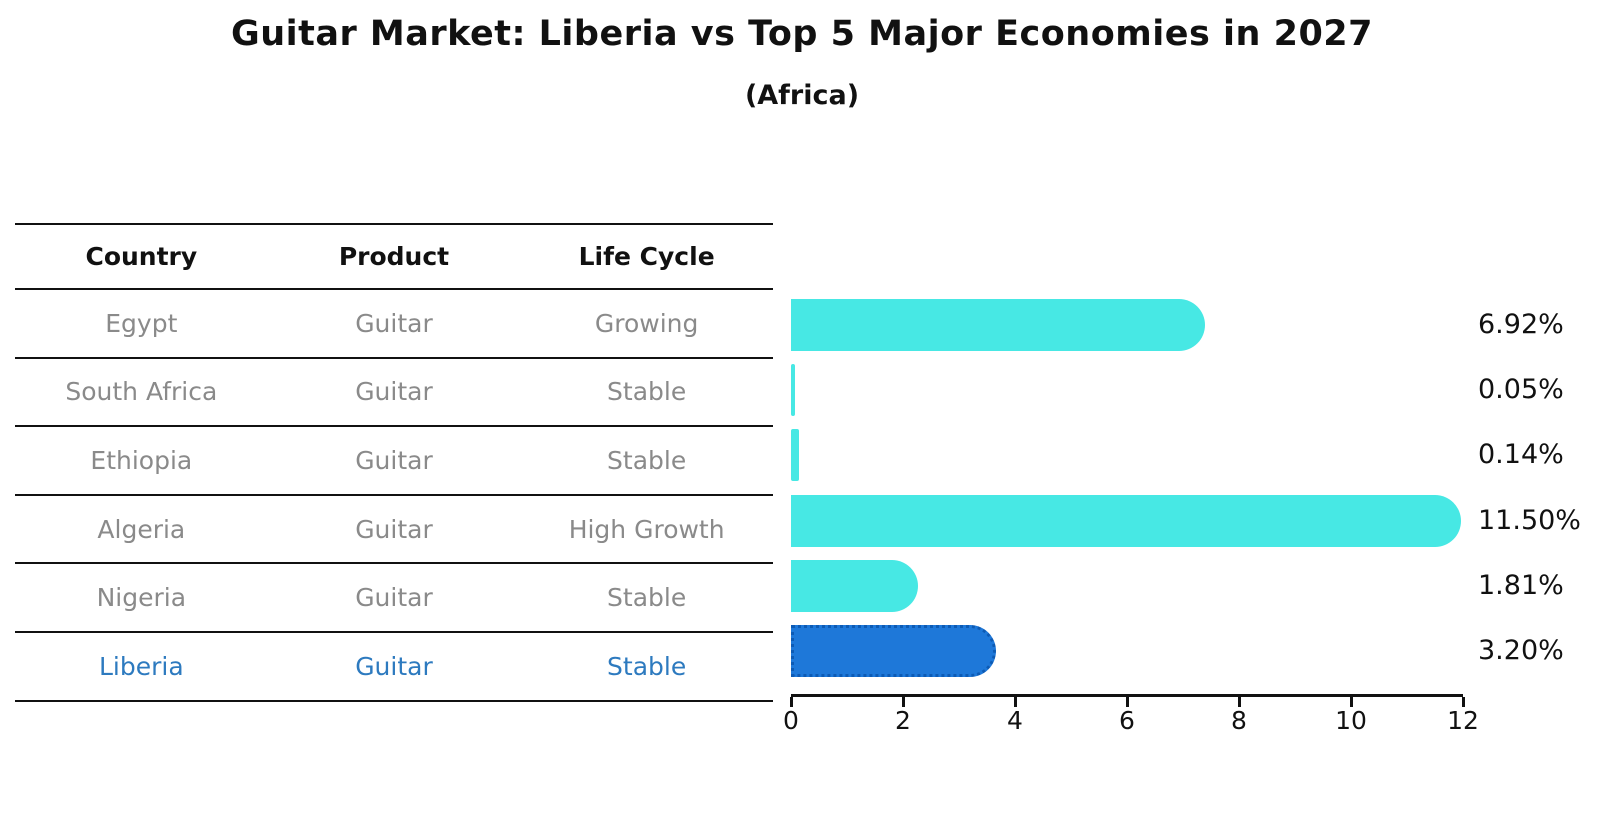 The image size is (1604, 823). What do you see at coordinates (141, 323) in the screenshot?
I see `table-cell-country: Egypt` at bounding box center [141, 323].